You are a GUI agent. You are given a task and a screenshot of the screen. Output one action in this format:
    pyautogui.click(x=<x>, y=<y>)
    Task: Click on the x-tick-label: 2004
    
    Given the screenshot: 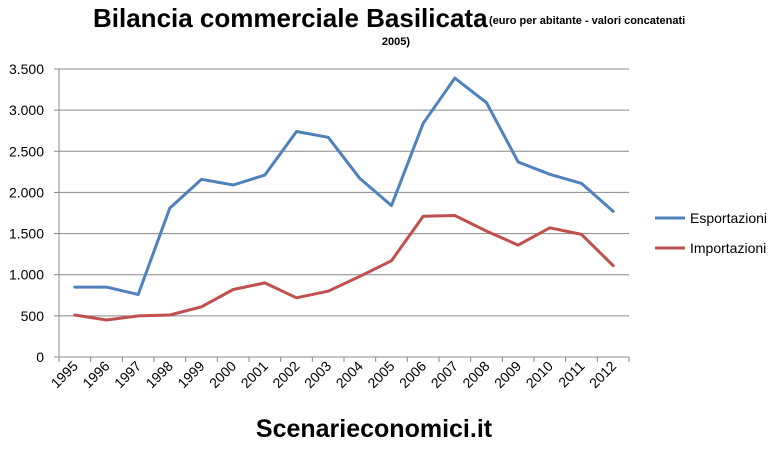 What is the action you would take?
    pyautogui.click(x=349, y=374)
    